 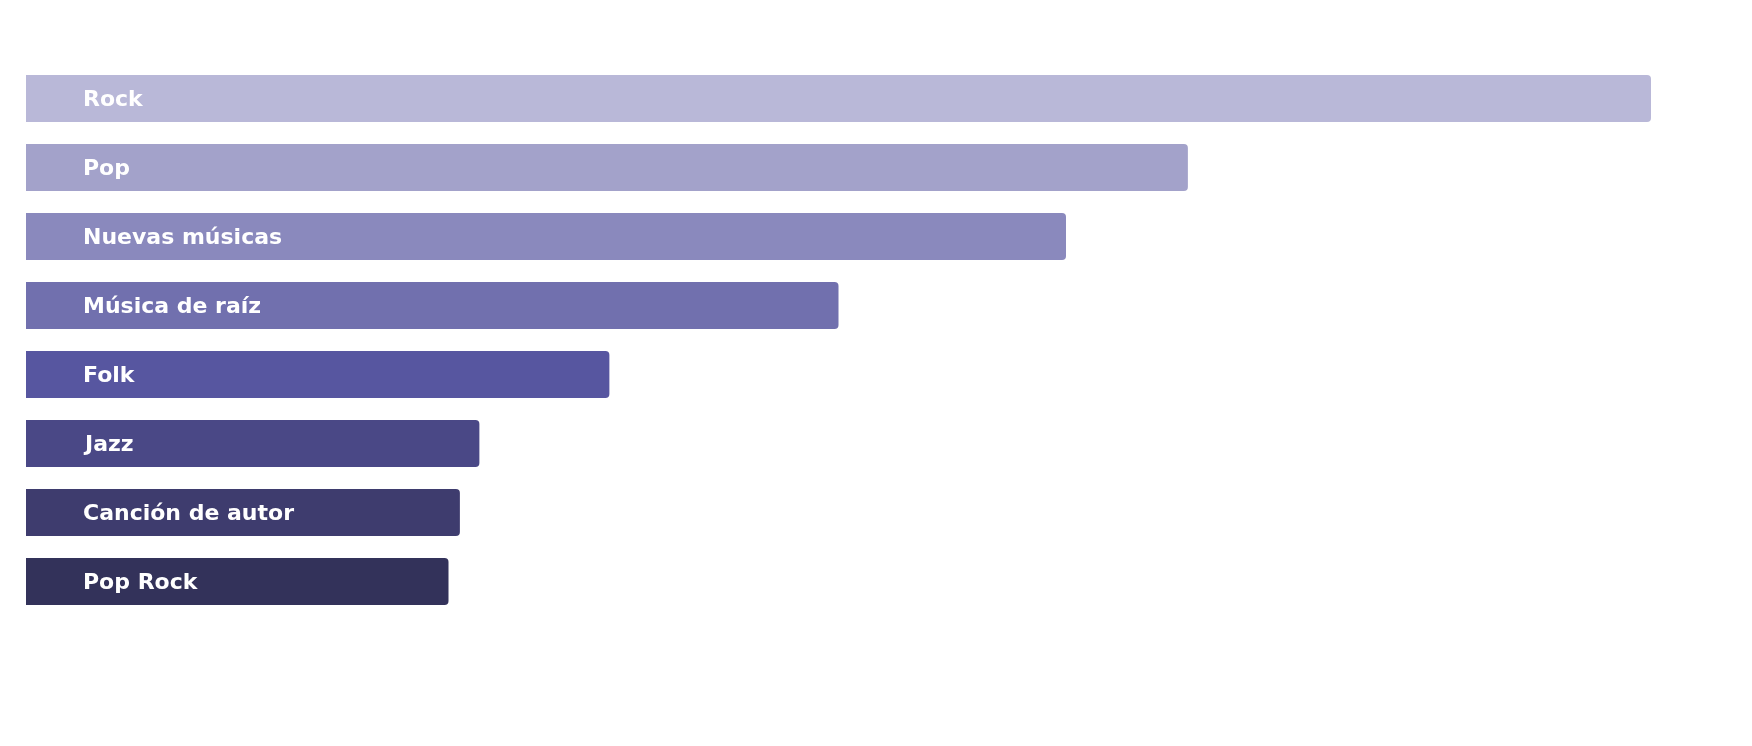 I want to click on y-tick-label: Pop, so click(x=106, y=167).